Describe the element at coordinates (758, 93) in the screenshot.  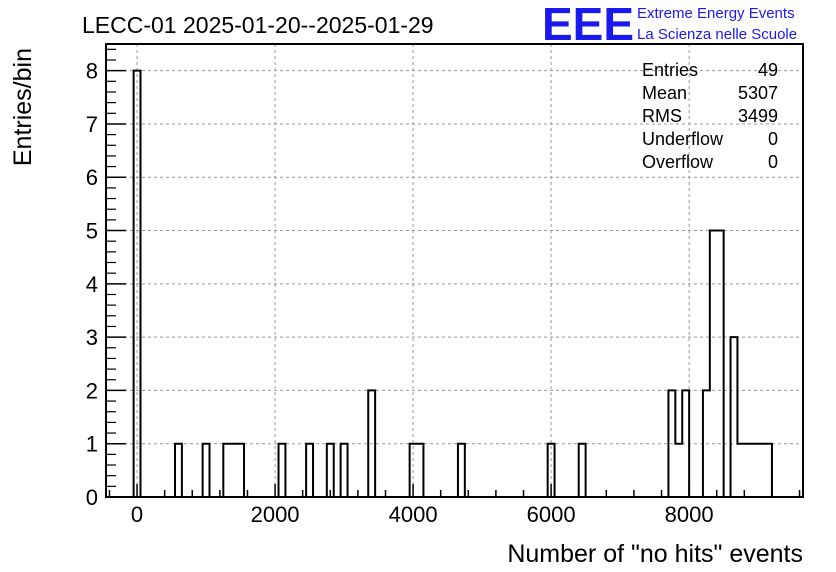
I see `stat-value-mean: 5307` at that location.